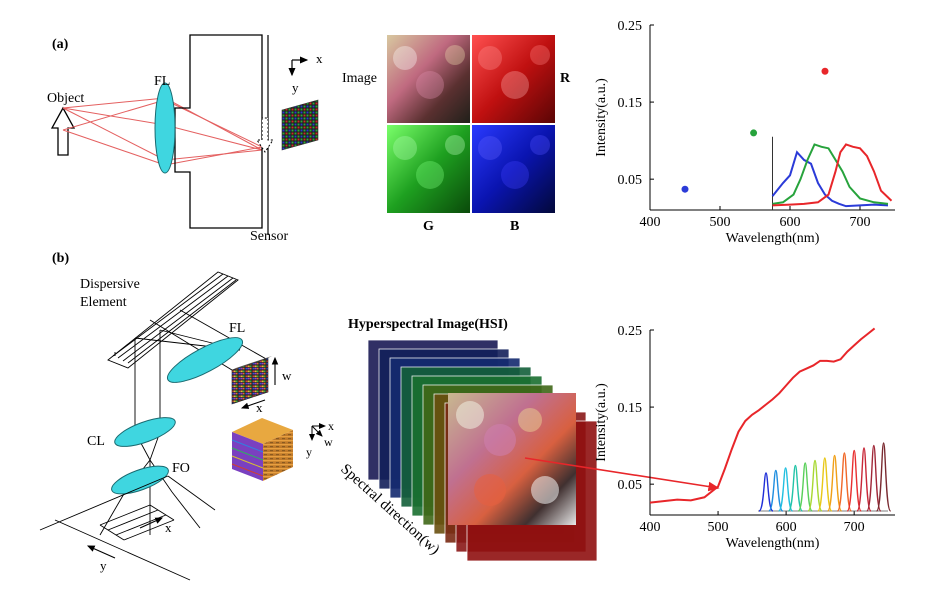  I want to click on camera-body, so click(218, 131).